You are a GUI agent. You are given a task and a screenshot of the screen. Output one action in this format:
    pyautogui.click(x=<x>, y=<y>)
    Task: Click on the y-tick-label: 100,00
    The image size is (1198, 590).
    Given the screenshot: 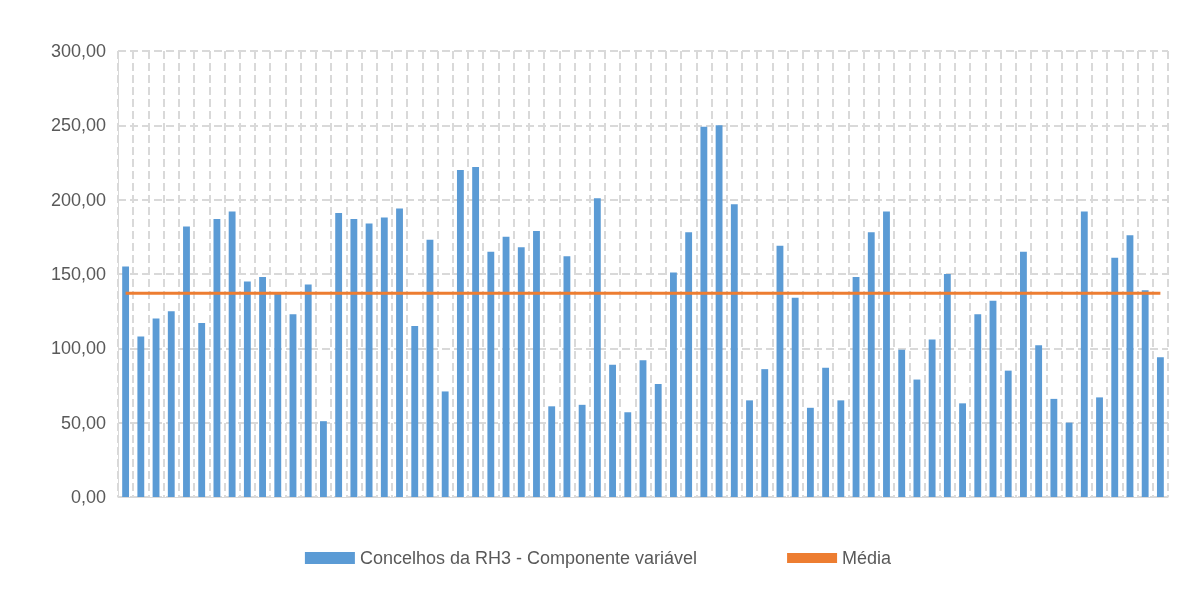 What is the action you would take?
    pyautogui.click(x=78, y=348)
    